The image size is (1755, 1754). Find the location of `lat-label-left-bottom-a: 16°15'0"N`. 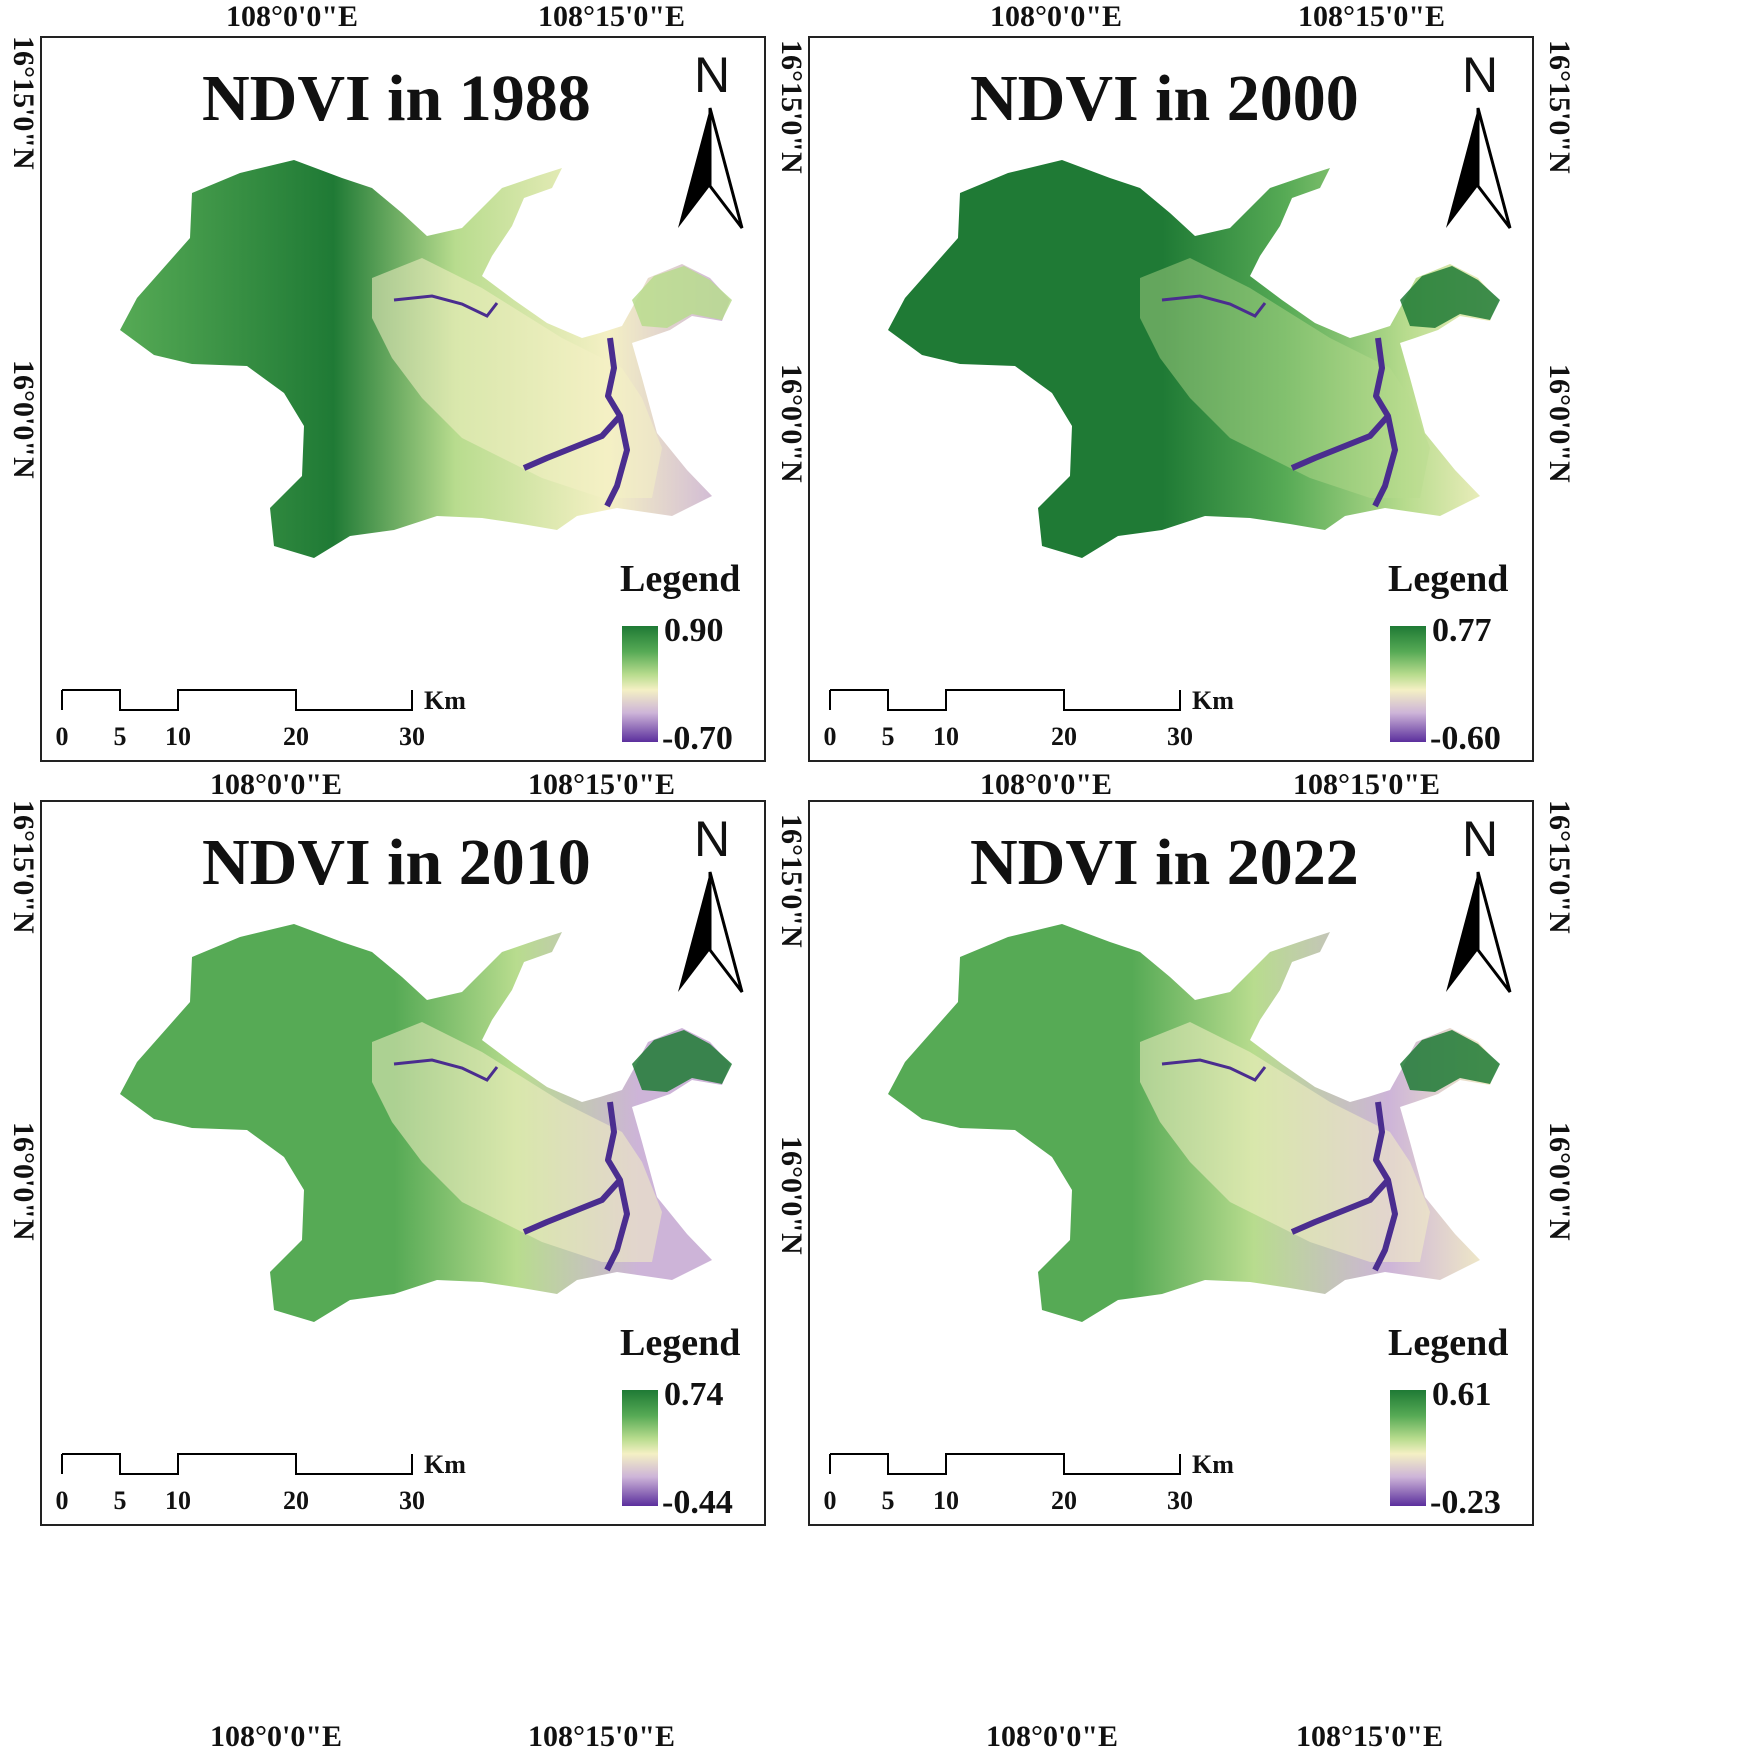

lat-label-left-bottom-a: 16°15'0"N is located at coordinates (23, 867).